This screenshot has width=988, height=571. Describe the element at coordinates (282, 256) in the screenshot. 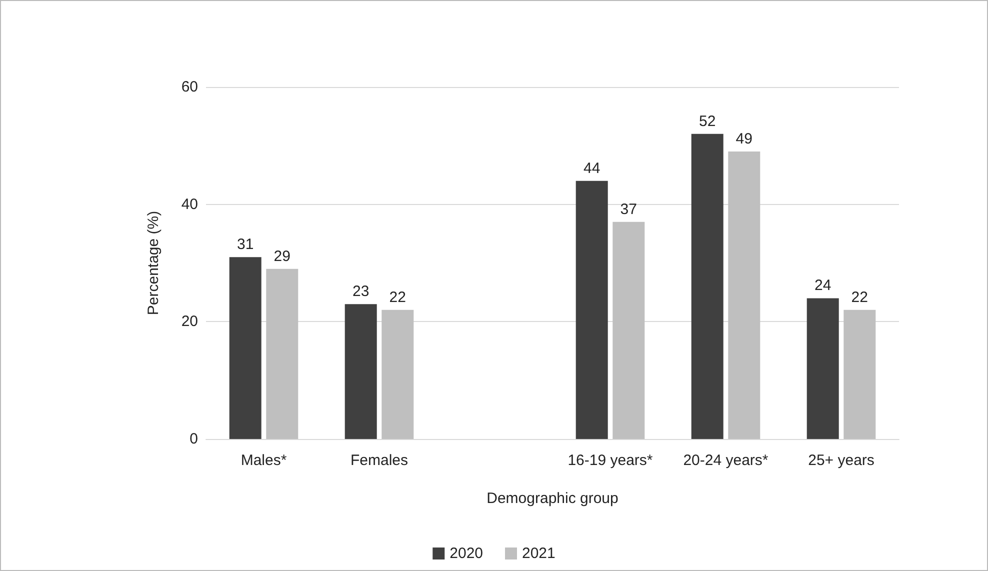

I see `data-label: 29` at that location.